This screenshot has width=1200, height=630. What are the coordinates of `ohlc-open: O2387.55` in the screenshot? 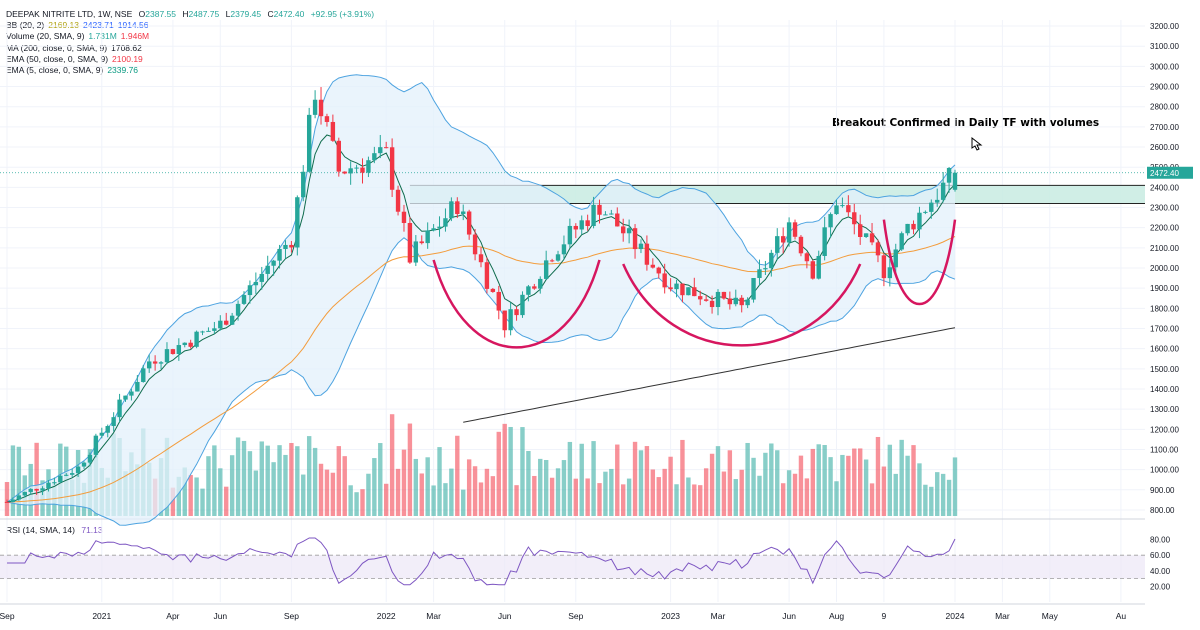 It's located at (157, 14).